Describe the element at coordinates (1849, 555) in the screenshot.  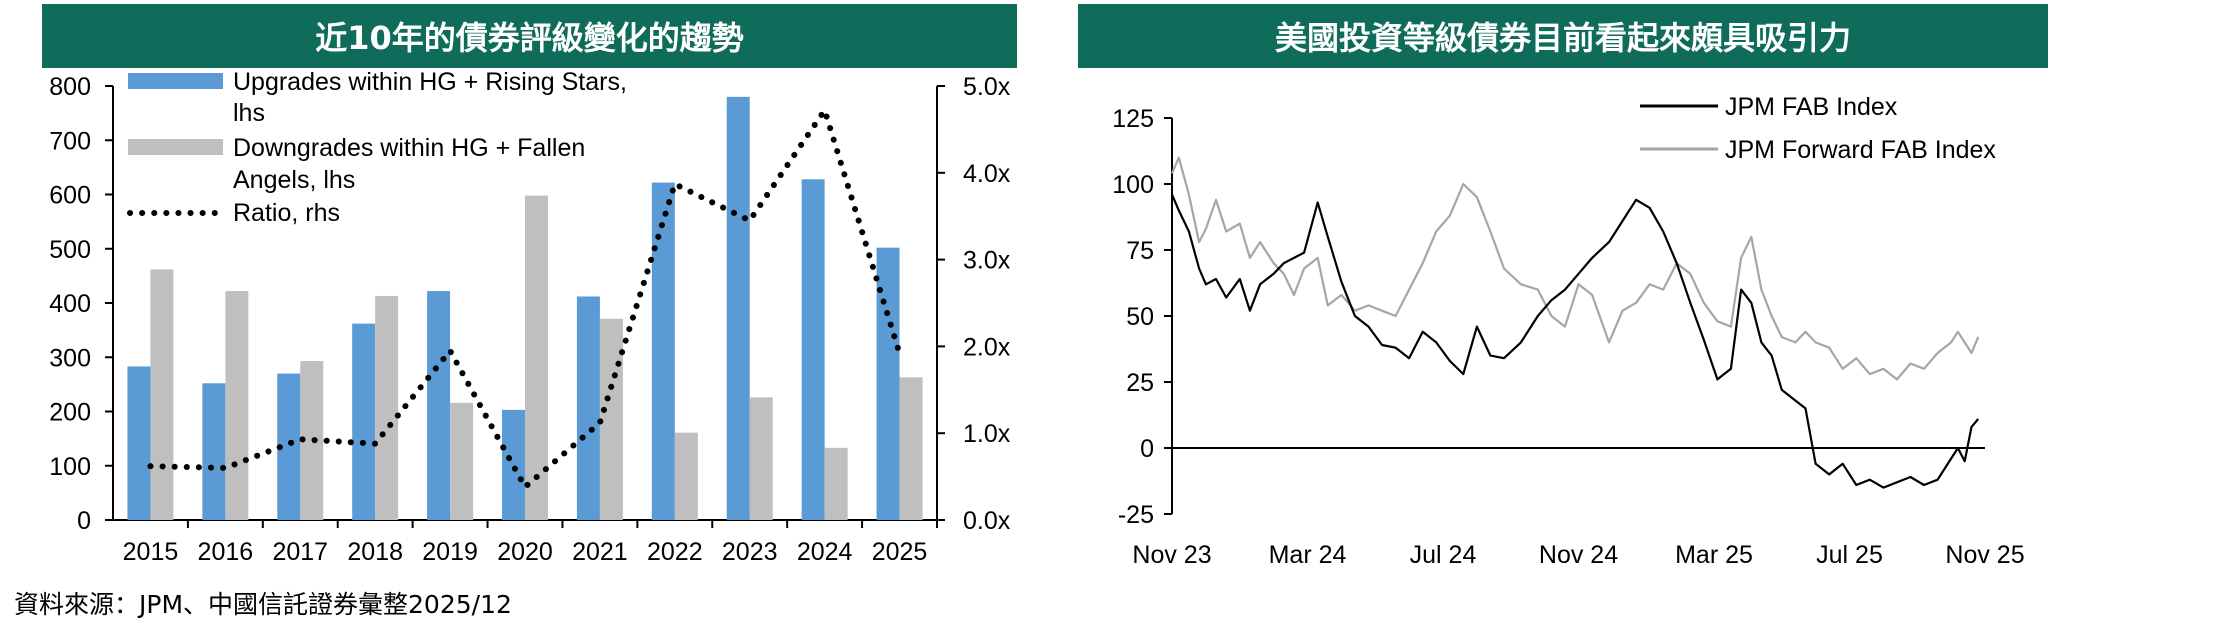
I see `x-tick-label: Jul 25` at that location.